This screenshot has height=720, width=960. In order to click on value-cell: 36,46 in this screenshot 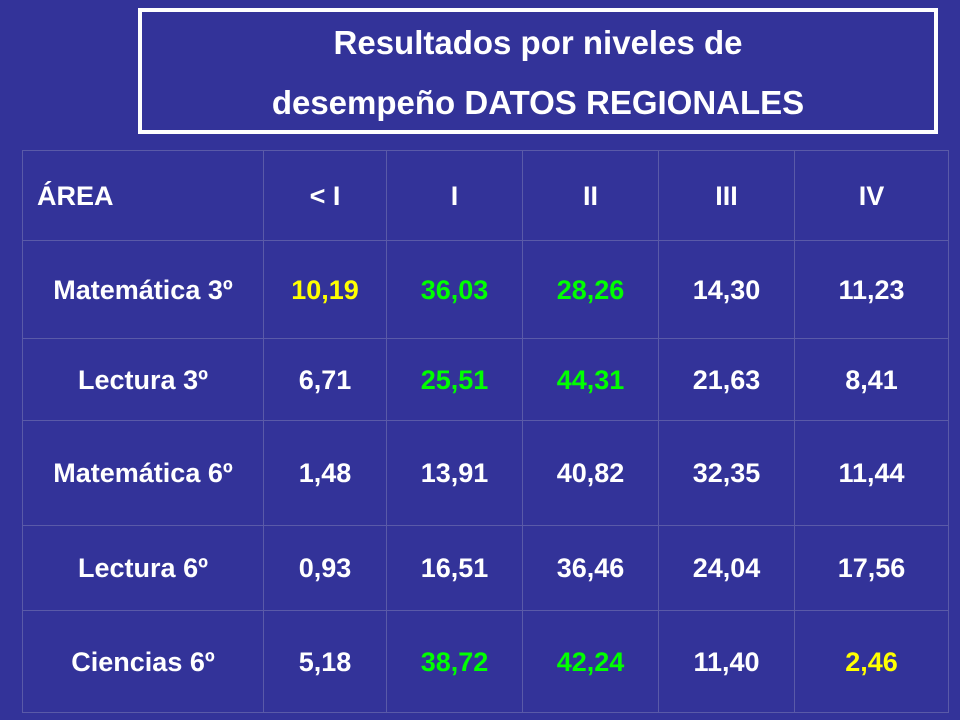, I will do `click(590, 568)`.